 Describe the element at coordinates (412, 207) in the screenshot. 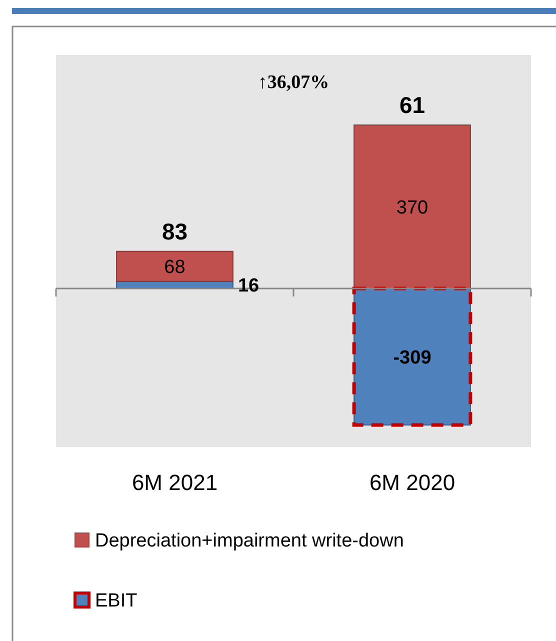

I see `data-label: 370` at that location.